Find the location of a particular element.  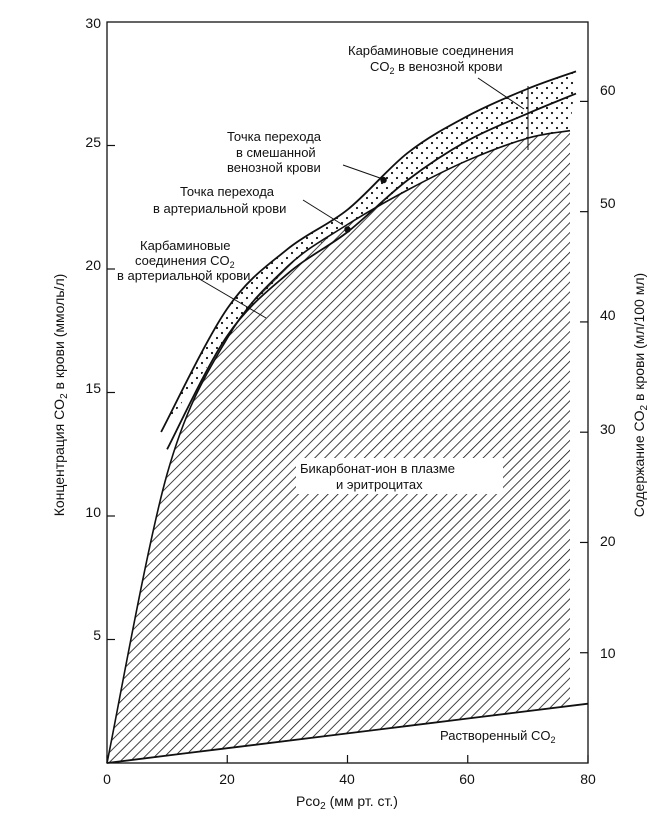

label-venous-carbamino-1: Карбаминовые соединения is located at coordinates (431, 50).